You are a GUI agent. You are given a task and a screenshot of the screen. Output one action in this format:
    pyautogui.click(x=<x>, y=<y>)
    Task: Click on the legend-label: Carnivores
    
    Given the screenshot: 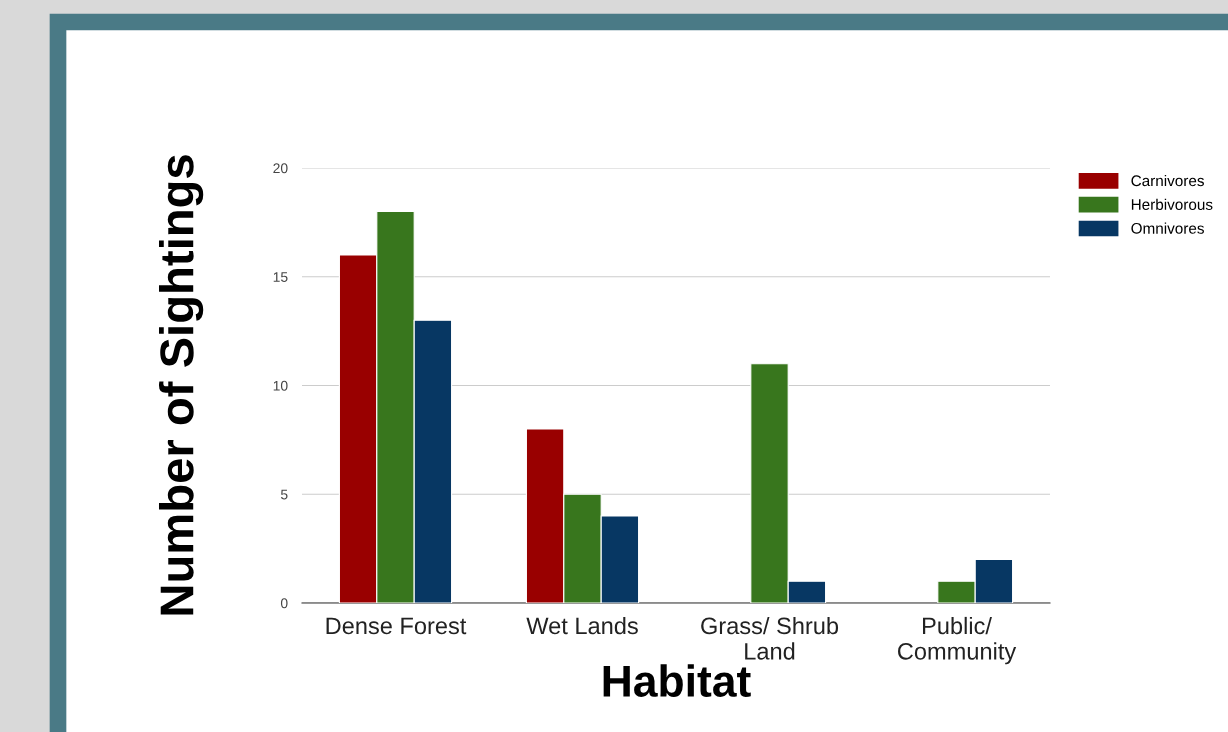 What is the action you would take?
    pyautogui.click(x=1167, y=180)
    